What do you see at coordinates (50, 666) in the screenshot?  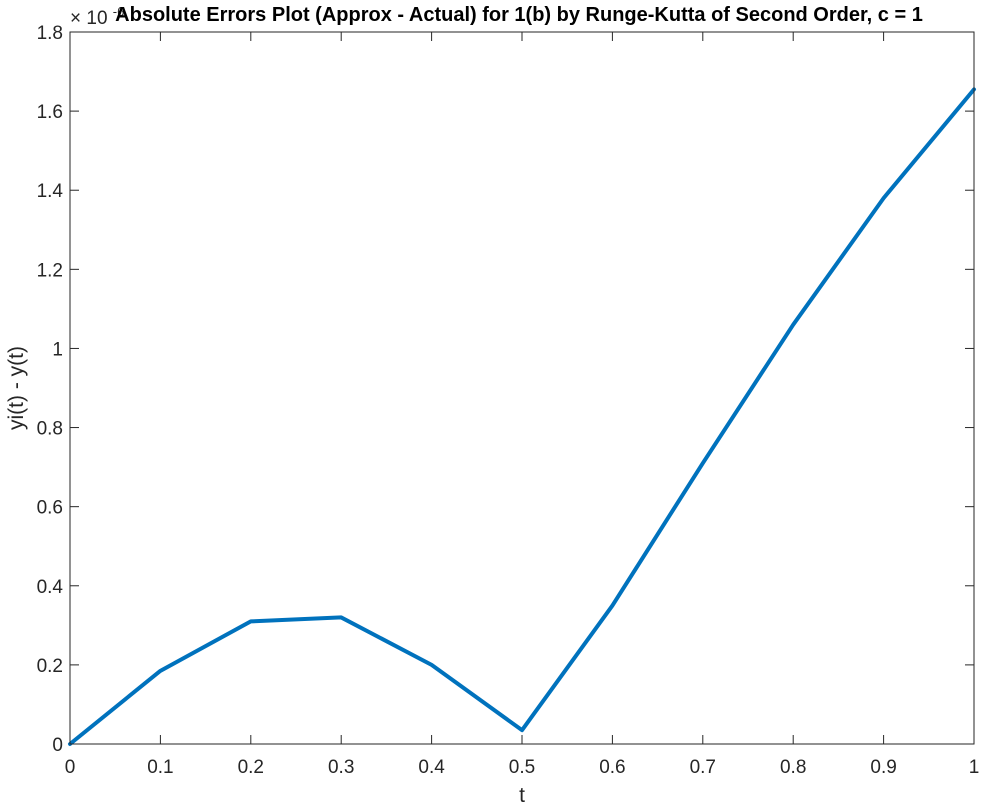 I see `y-tick-label: 0.2` at bounding box center [50, 666].